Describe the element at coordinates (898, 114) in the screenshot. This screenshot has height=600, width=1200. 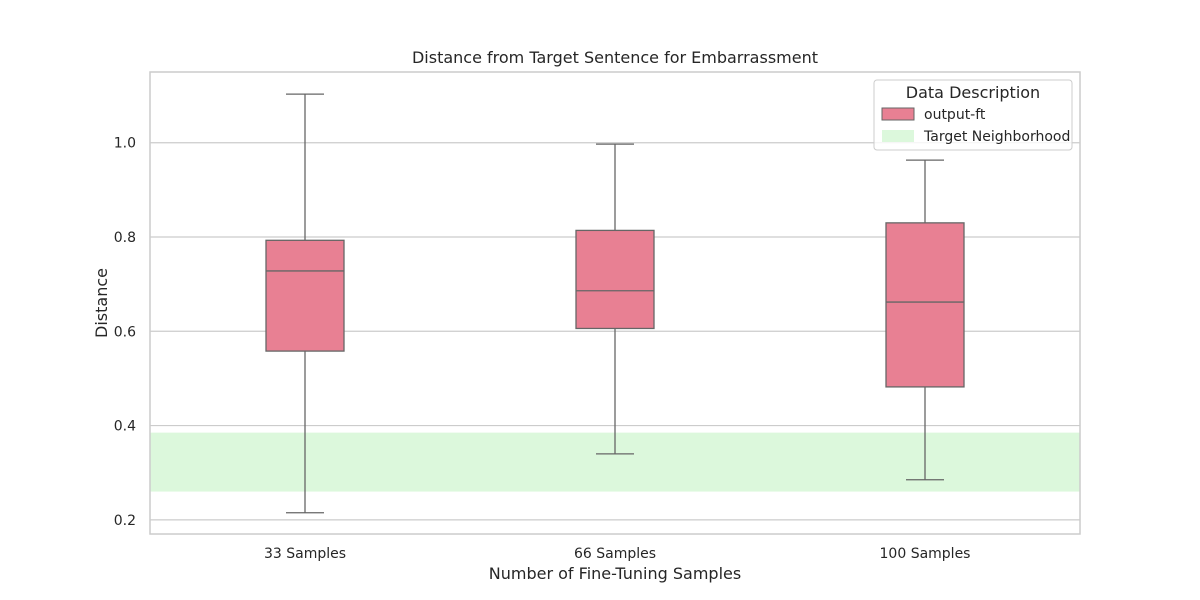
I see `legend-swatch-output-ft` at that location.